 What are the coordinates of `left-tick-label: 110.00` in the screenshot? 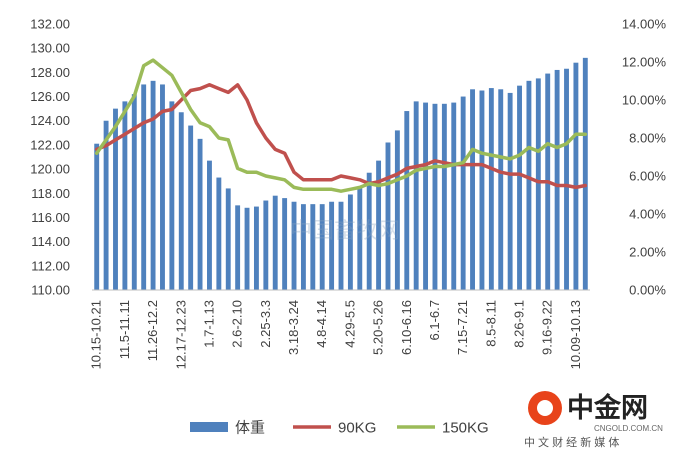 It's located at (50, 290).